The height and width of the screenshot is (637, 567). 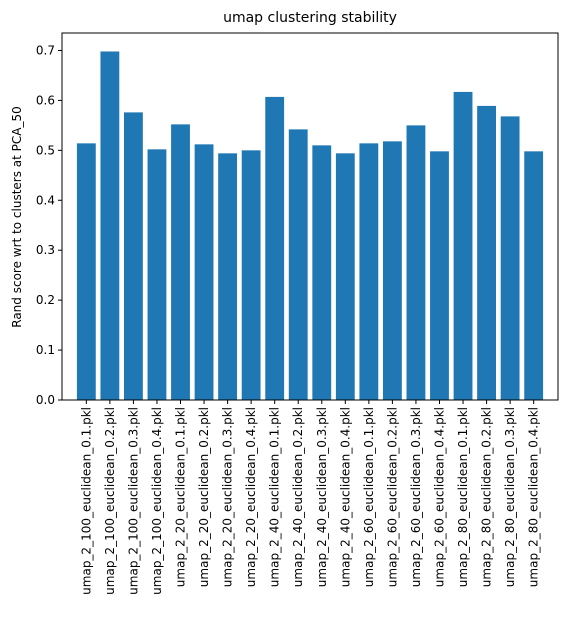 What do you see at coordinates (298, 497) in the screenshot?
I see `x-tick-label: umap_2_40_euclidean_0.2.pkl` at bounding box center [298, 497].